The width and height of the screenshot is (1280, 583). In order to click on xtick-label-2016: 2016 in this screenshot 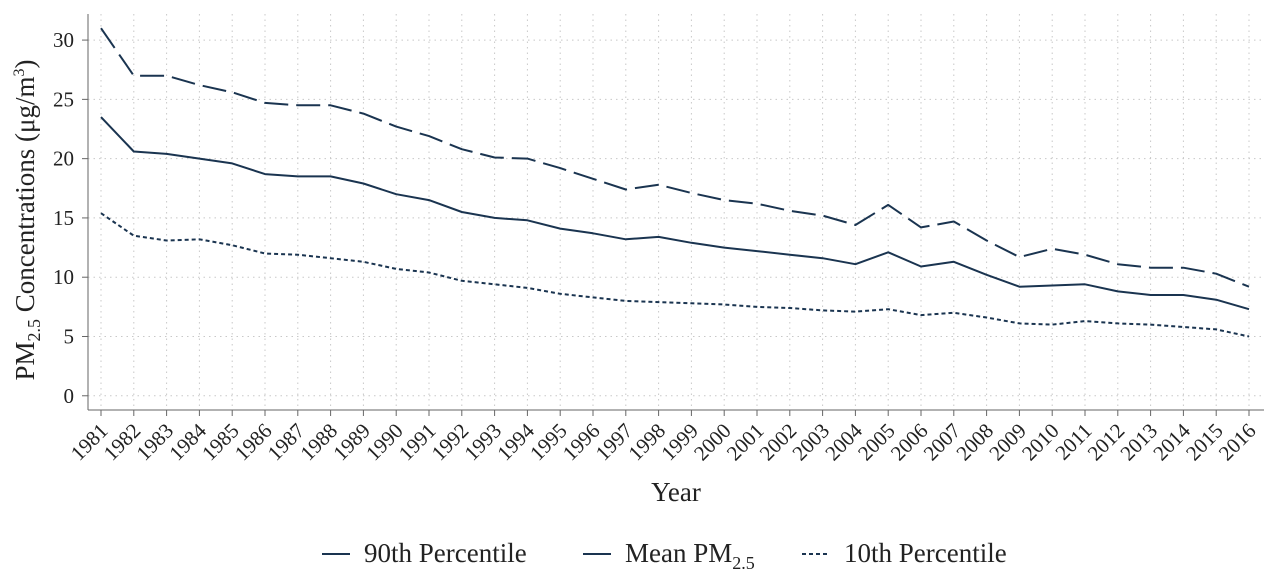, I will do `click(1237, 442)`.